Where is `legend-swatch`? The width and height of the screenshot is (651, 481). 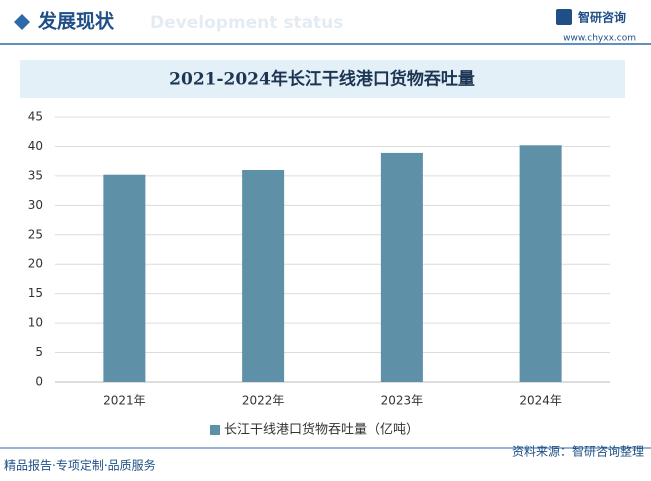
legend-swatch is located at coordinates (215, 430).